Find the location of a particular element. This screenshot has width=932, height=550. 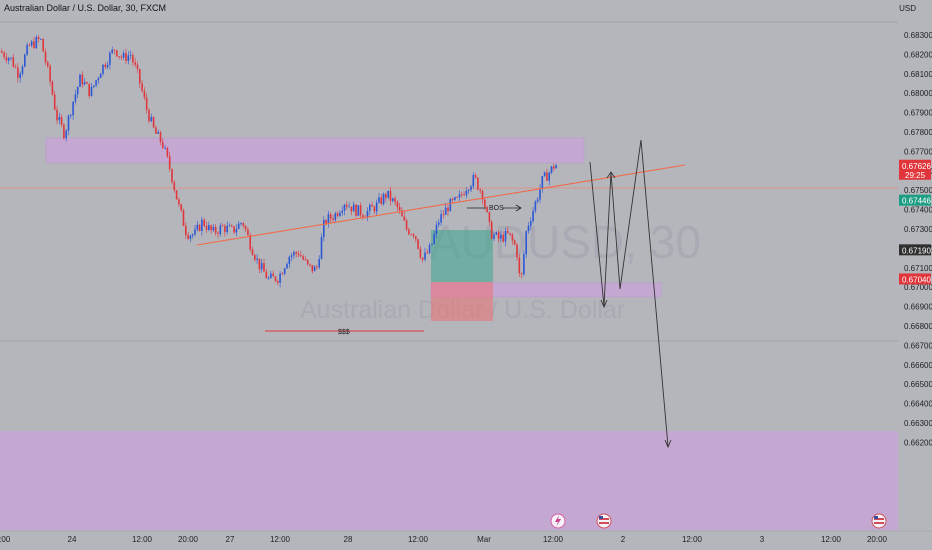

projection-path is located at coordinates (629, 293).